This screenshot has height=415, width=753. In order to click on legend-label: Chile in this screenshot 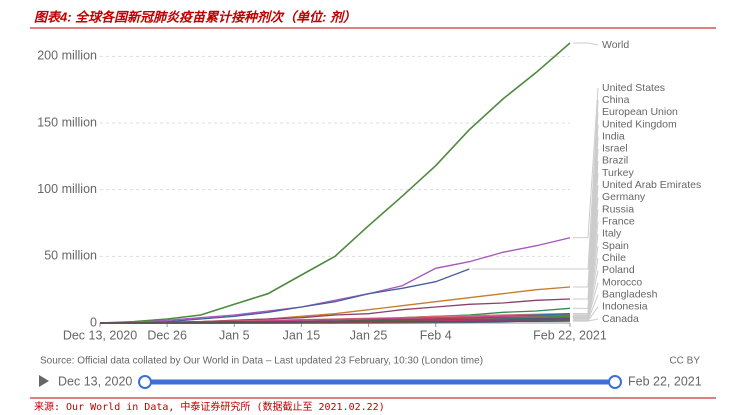, I will do `click(614, 258)`.